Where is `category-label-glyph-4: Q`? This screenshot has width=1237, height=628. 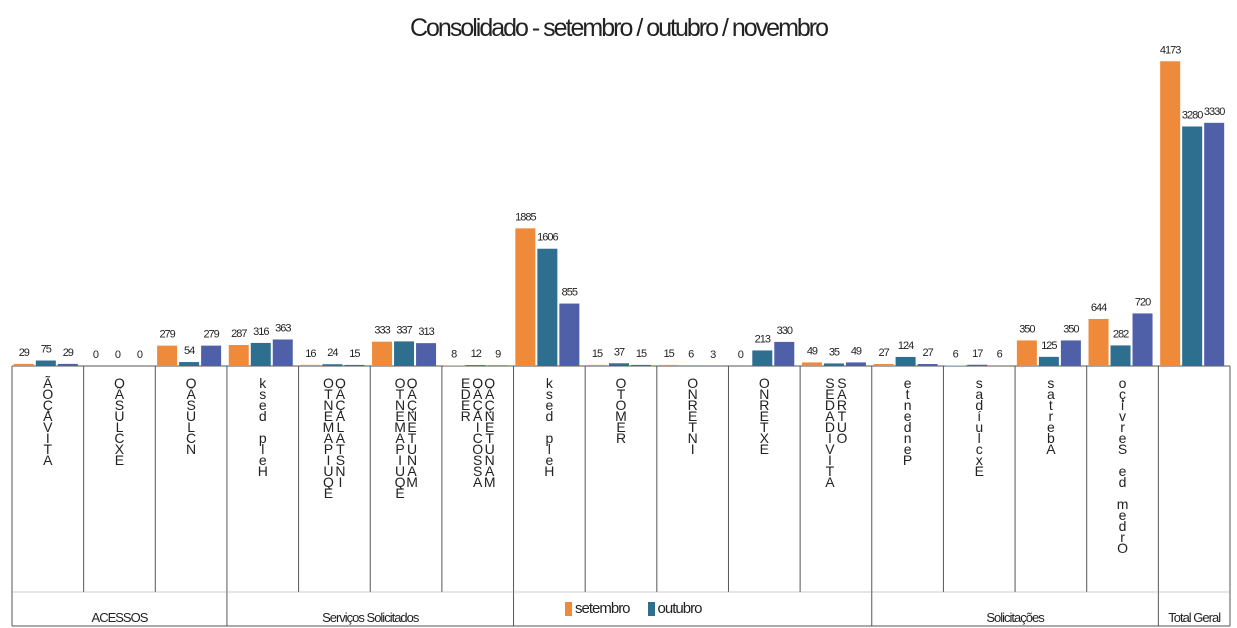
category-label-glyph-4: Q is located at coordinates (328, 482).